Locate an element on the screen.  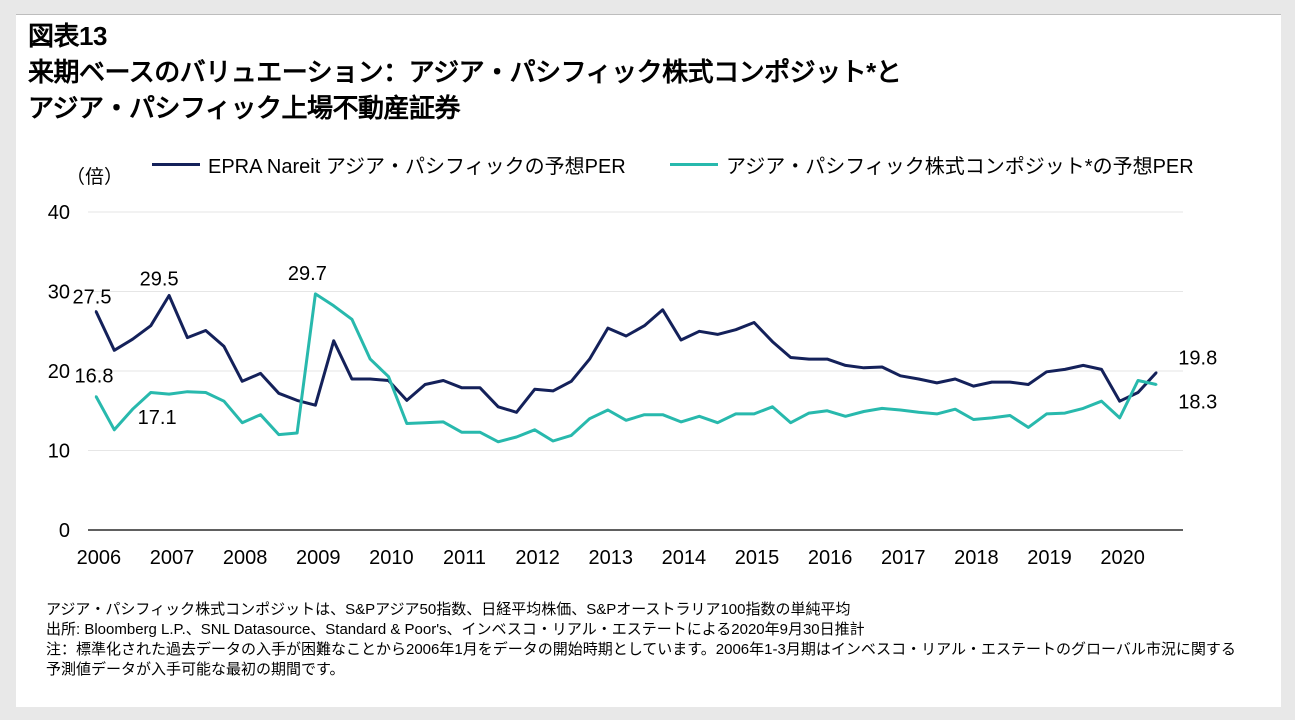
x-tick-label-2014: 2014 is located at coordinates (684, 558).